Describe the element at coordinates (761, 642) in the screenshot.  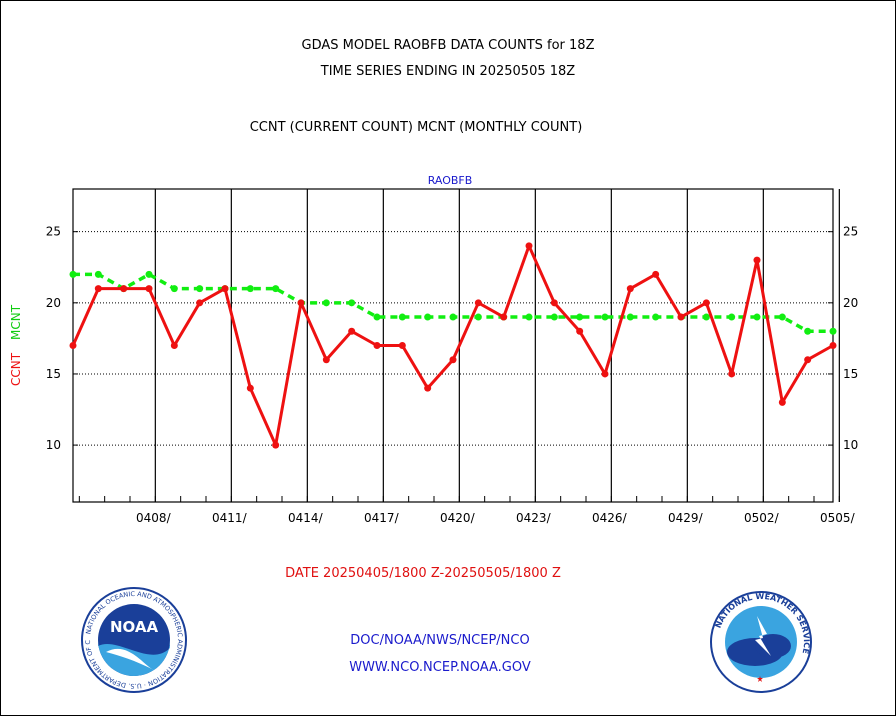
I see `nws-logo: NATIONAL WEATHER SERVICE` at that location.